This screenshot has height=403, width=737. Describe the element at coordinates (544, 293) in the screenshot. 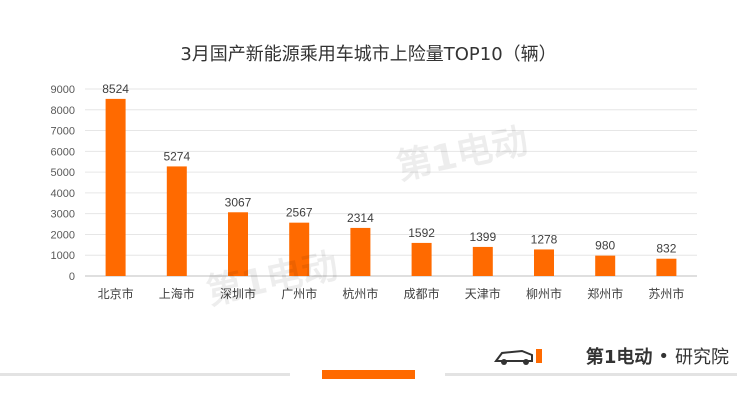

I see `x-tick-label: 柳州市` at that location.